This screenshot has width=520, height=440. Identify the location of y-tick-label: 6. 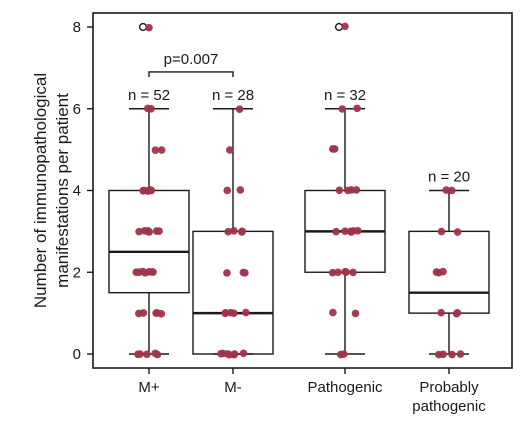
(77, 109).